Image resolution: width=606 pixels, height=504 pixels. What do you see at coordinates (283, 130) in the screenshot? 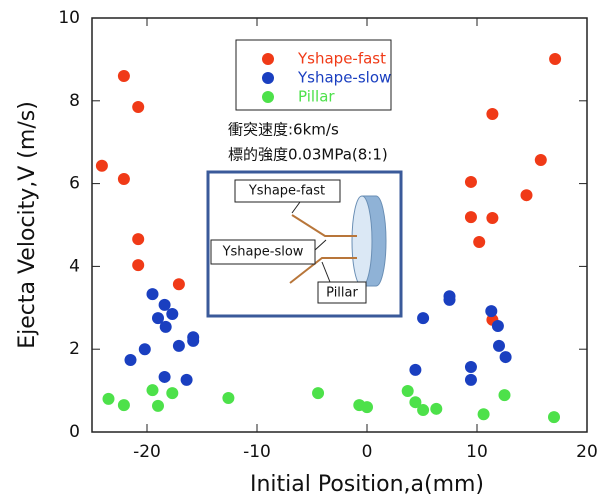
I see `annotation: 衝突速度:6km/s` at bounding box center [283, 130].